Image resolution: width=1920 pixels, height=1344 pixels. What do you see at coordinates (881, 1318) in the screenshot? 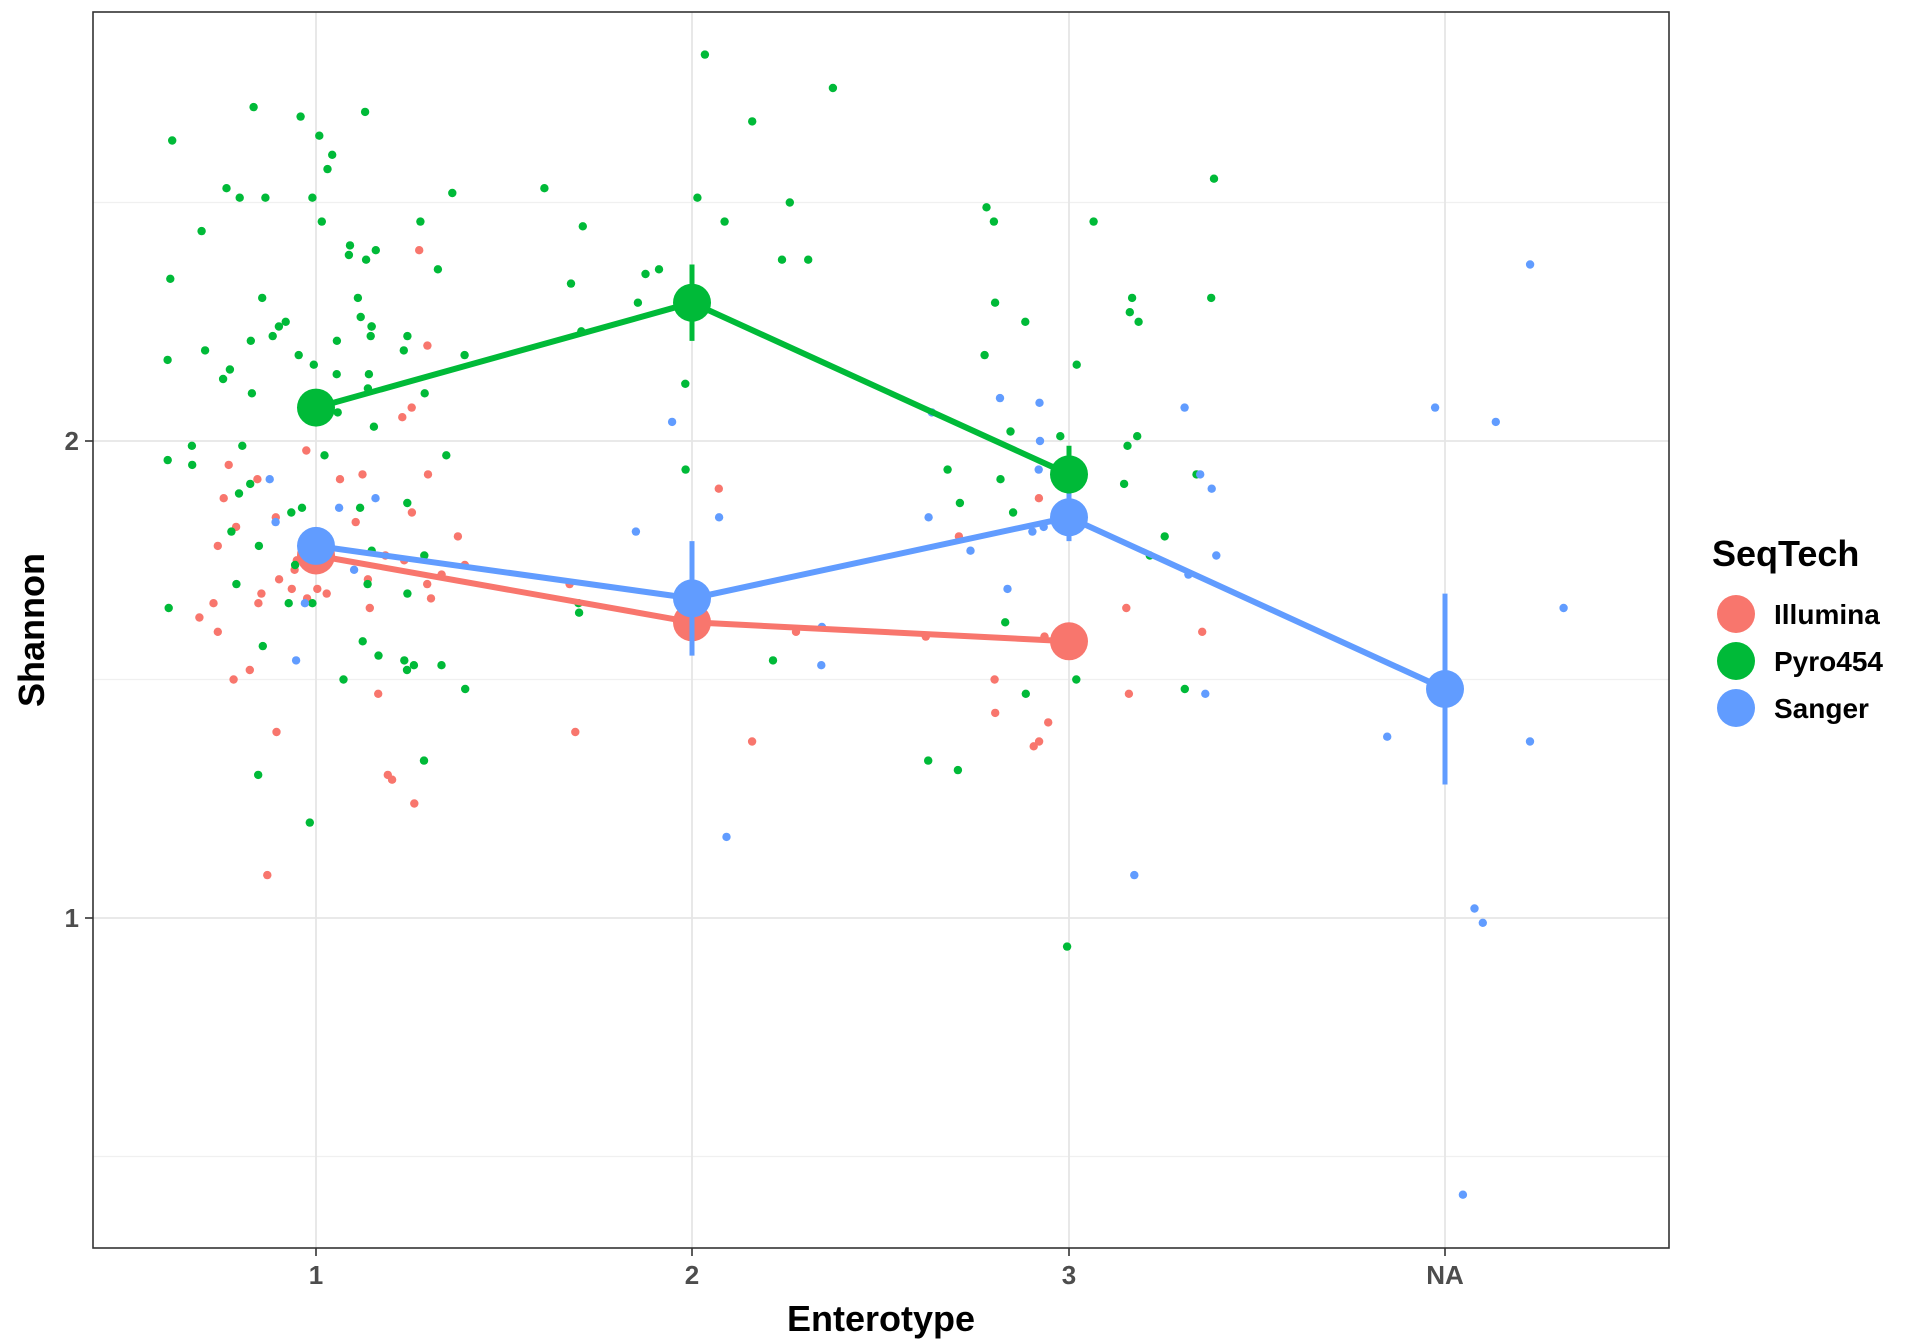
I see `x-axis-title: Enterotype` at bounding box center [881, 1318].